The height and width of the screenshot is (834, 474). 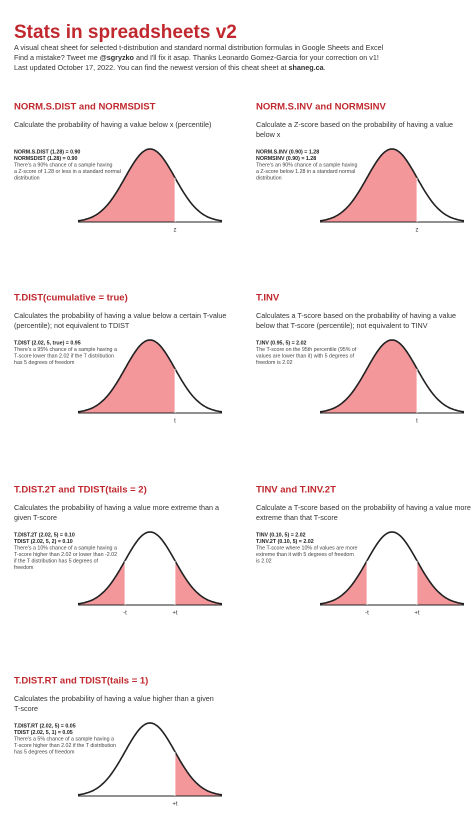 I want to click on note: There's a 5% chance of a sample having a, so click(x=64, y=739).